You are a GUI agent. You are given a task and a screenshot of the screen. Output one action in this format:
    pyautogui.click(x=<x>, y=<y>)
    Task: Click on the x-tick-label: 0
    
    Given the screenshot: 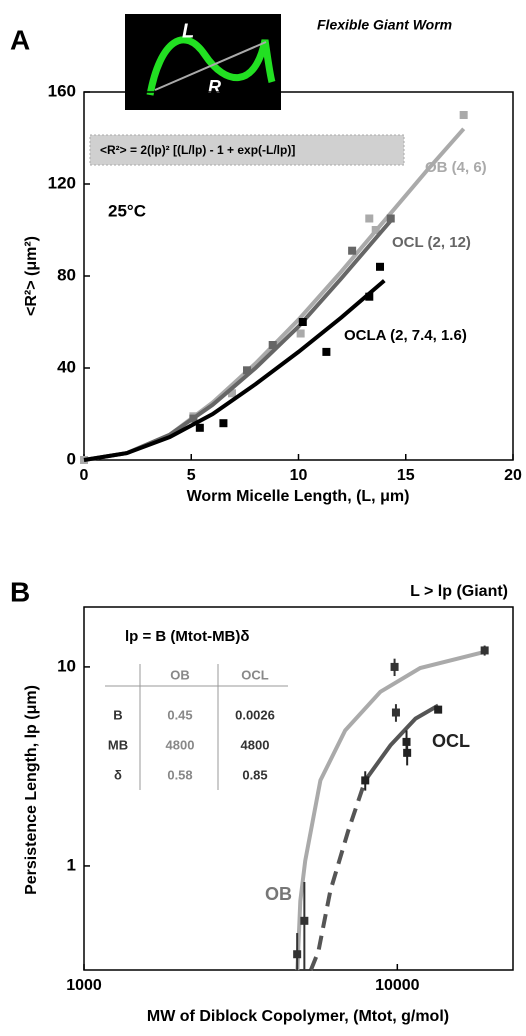 What is the action you would take?
    pyautogui.click(x=84, y=475)
    